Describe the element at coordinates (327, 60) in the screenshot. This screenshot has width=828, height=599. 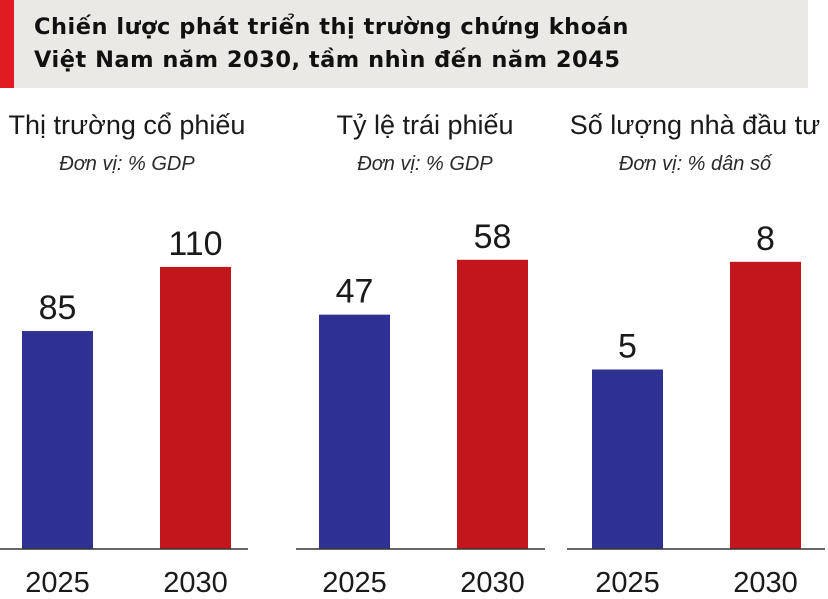
I see `title-line-2: Việt Nam năm 2030, tầm nhìn đến năm 2045` at that location.